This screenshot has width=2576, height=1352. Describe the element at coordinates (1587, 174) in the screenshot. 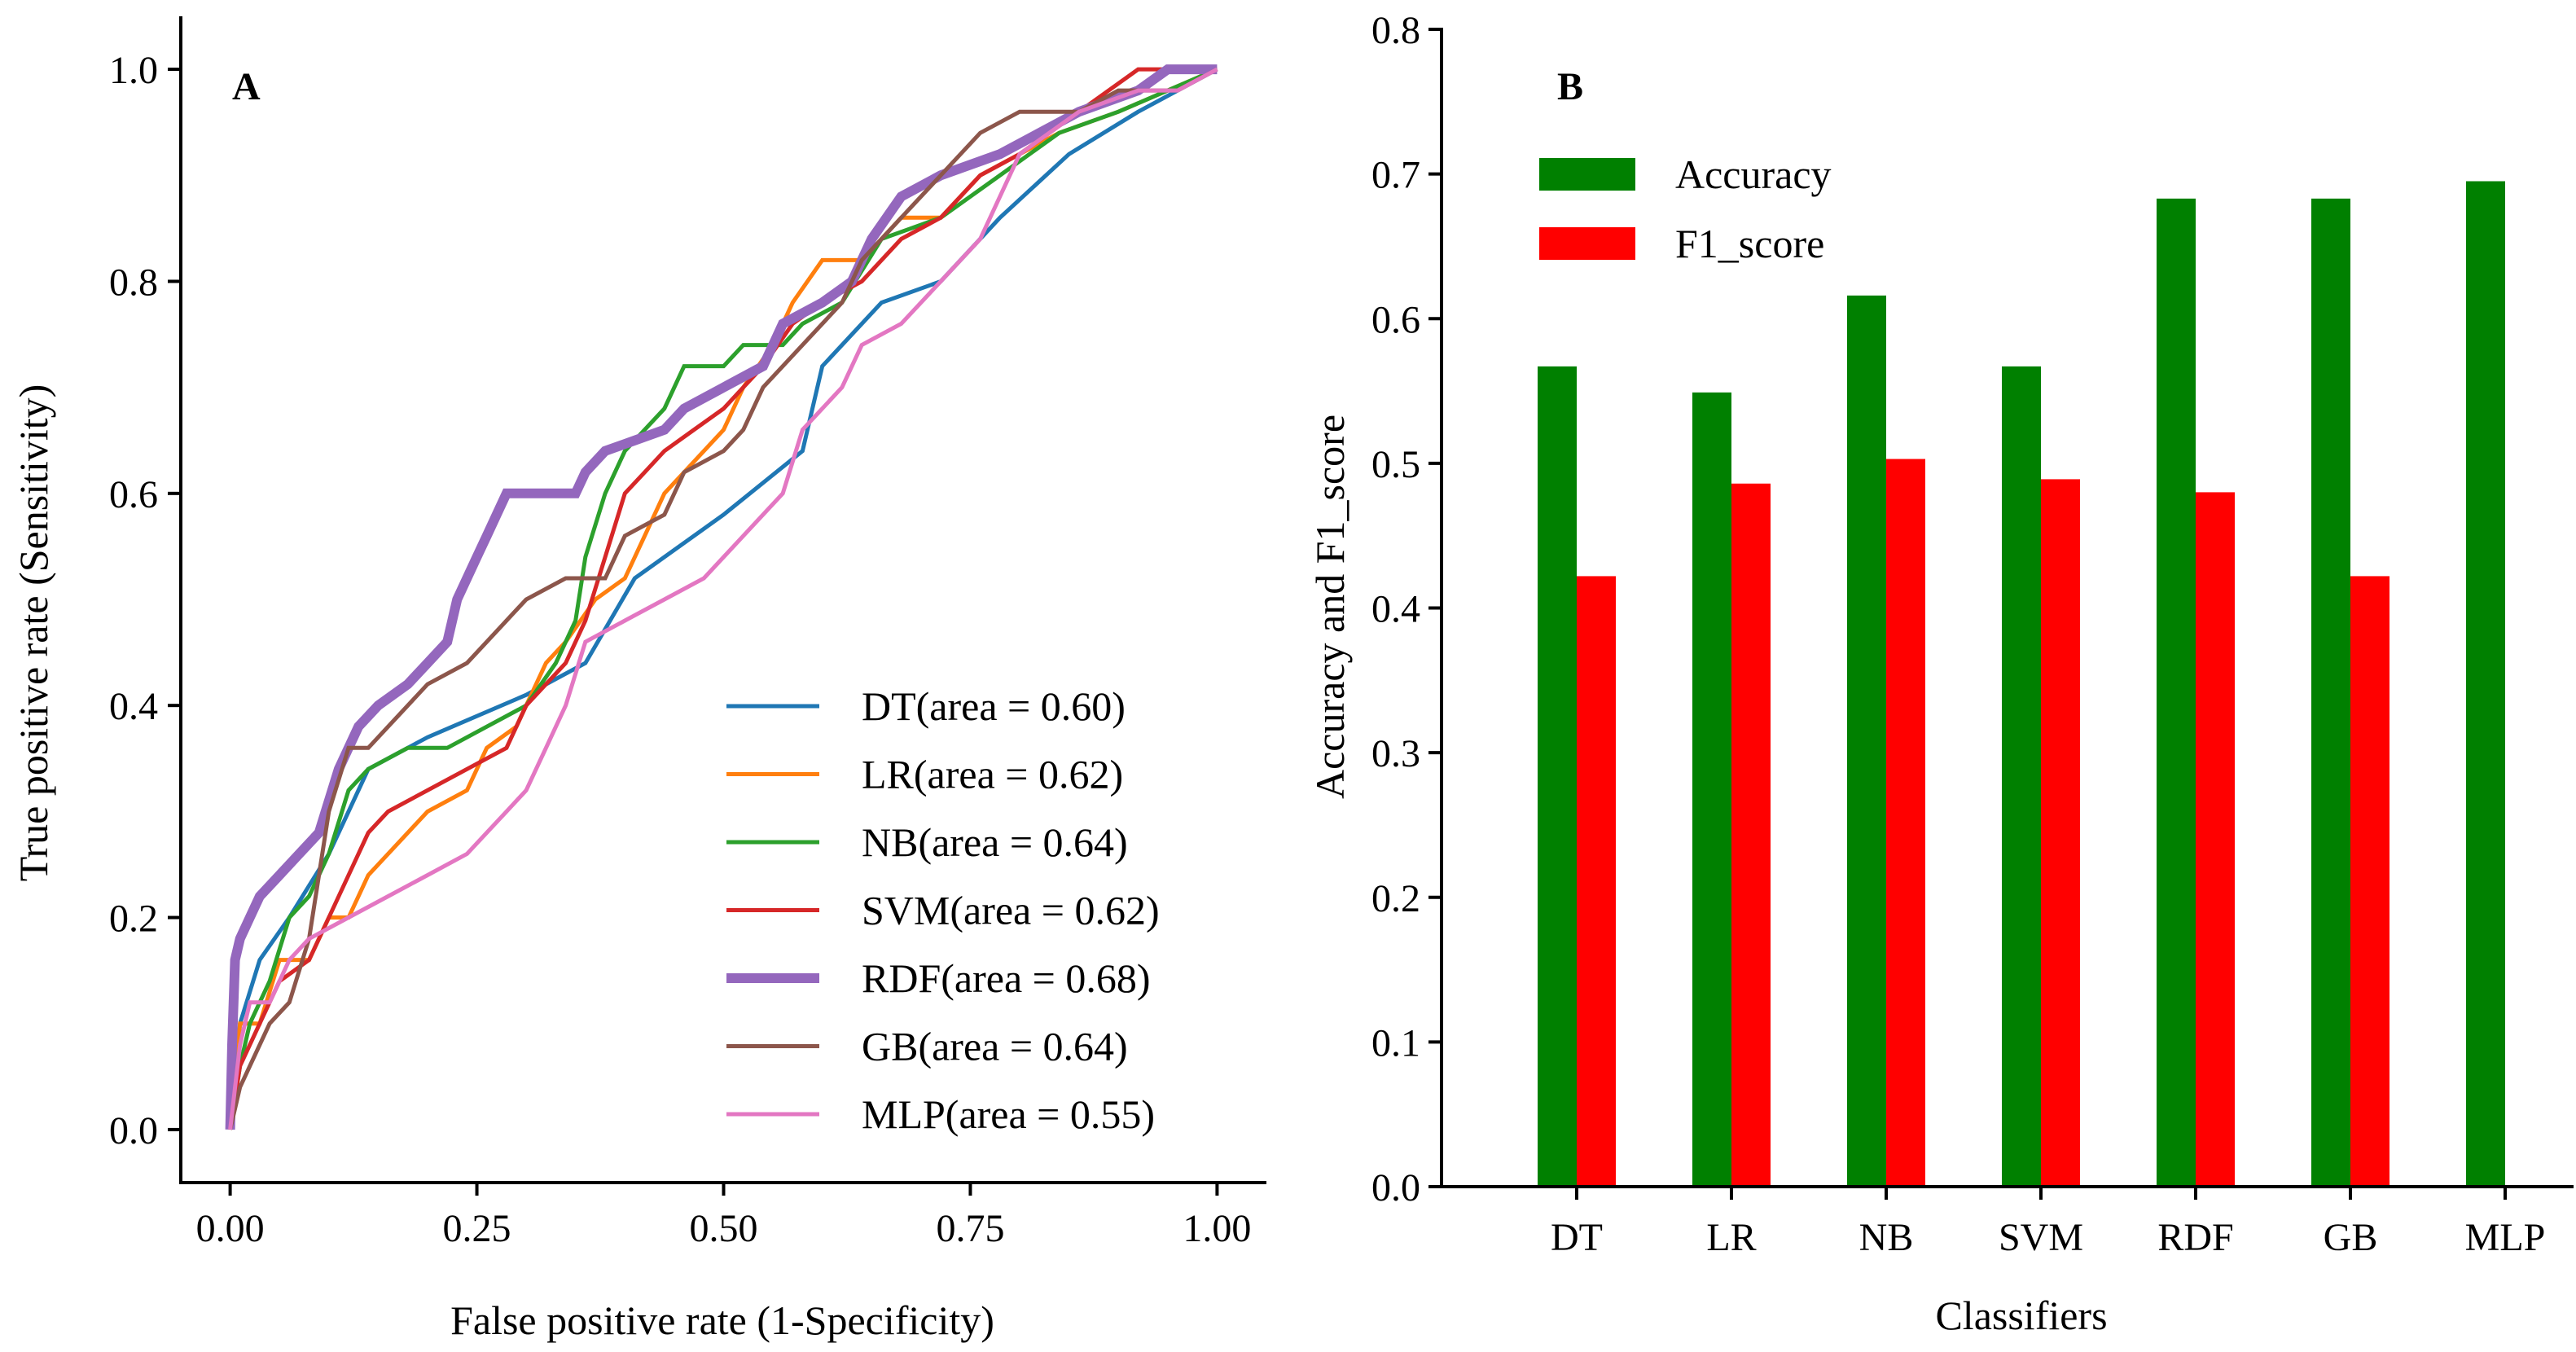

I see `legend-swatch-accuracy` at that location.